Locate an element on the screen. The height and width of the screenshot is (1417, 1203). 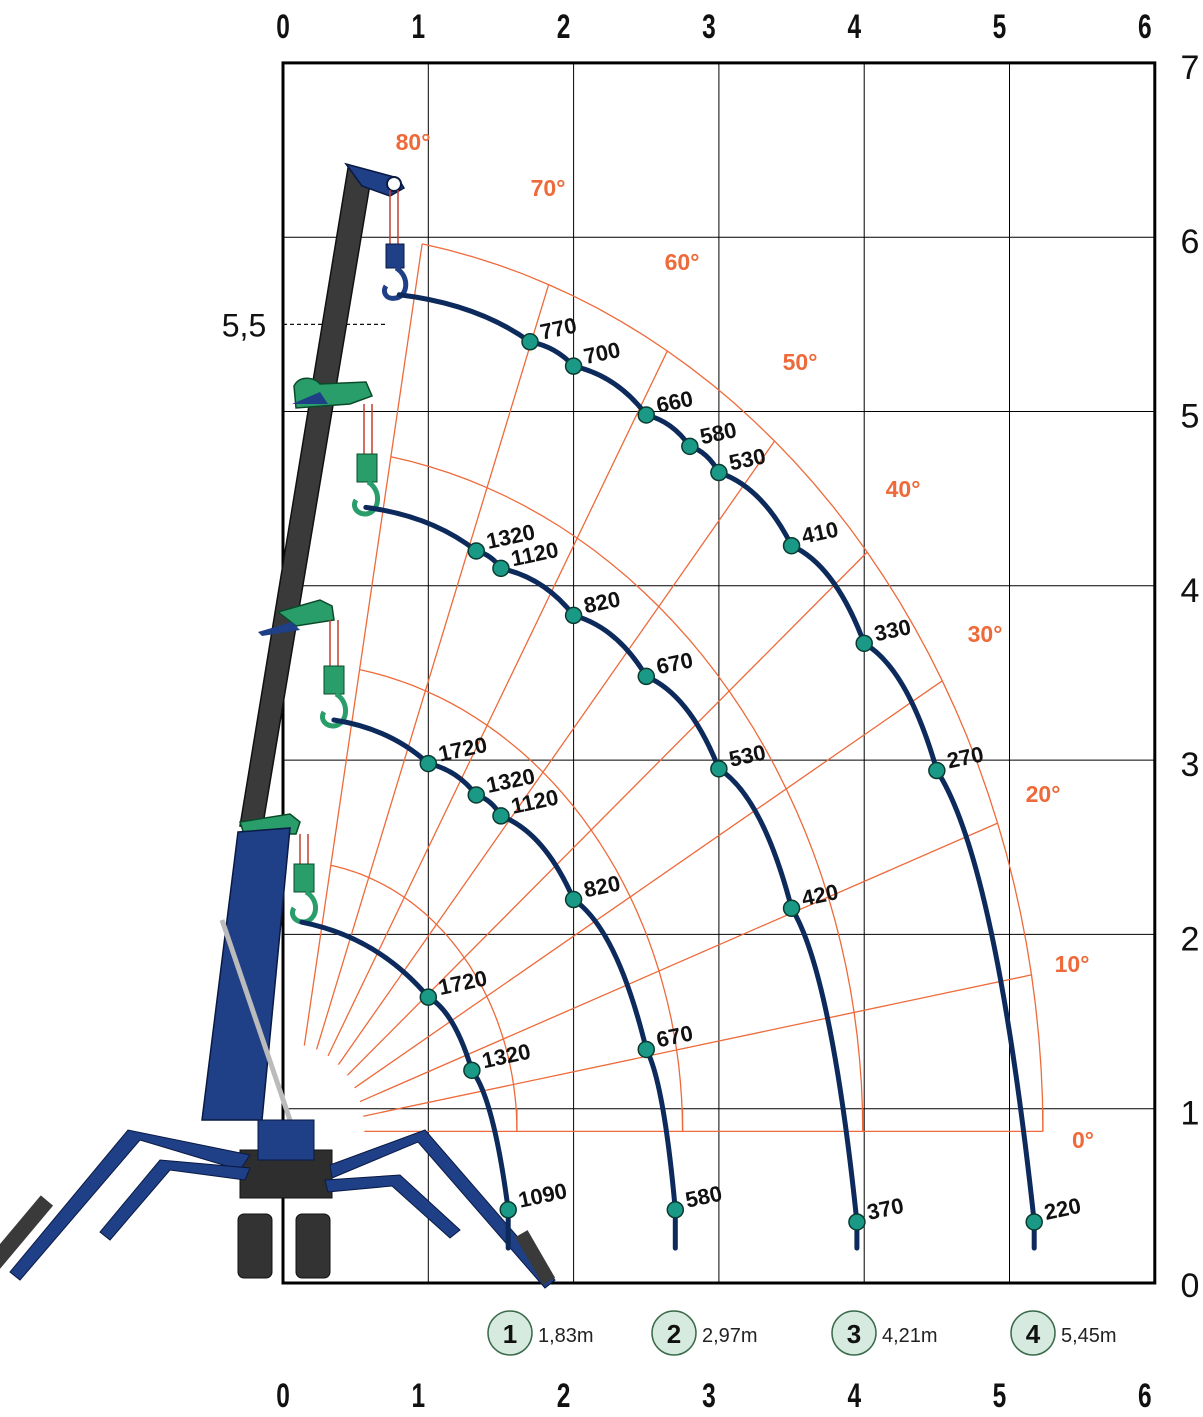
x-tick-bottom: 0 is located at coordinates (283, 1396).